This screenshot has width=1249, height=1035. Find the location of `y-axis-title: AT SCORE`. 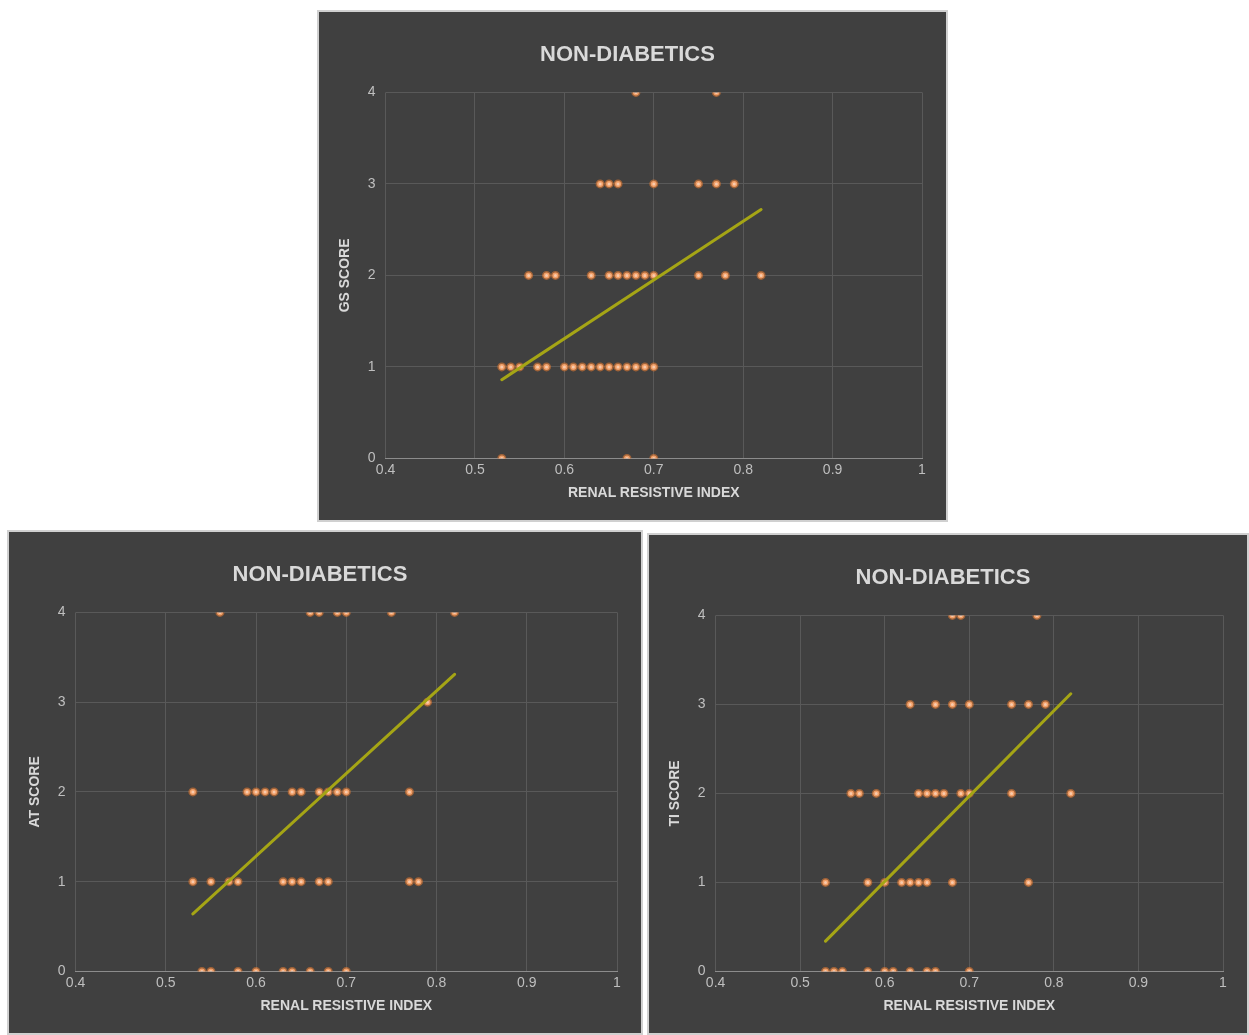

y-axis-title: AT SCORE is located at coordinates (34, 792).